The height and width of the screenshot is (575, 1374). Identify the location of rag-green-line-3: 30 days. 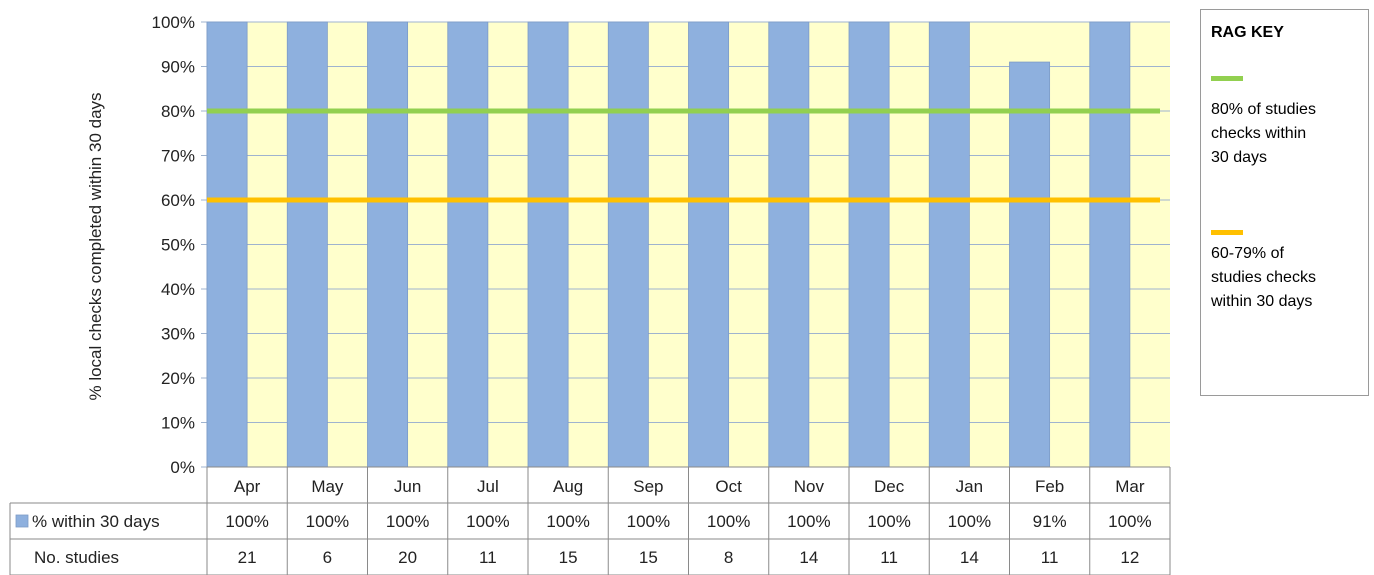
(1239, 157).